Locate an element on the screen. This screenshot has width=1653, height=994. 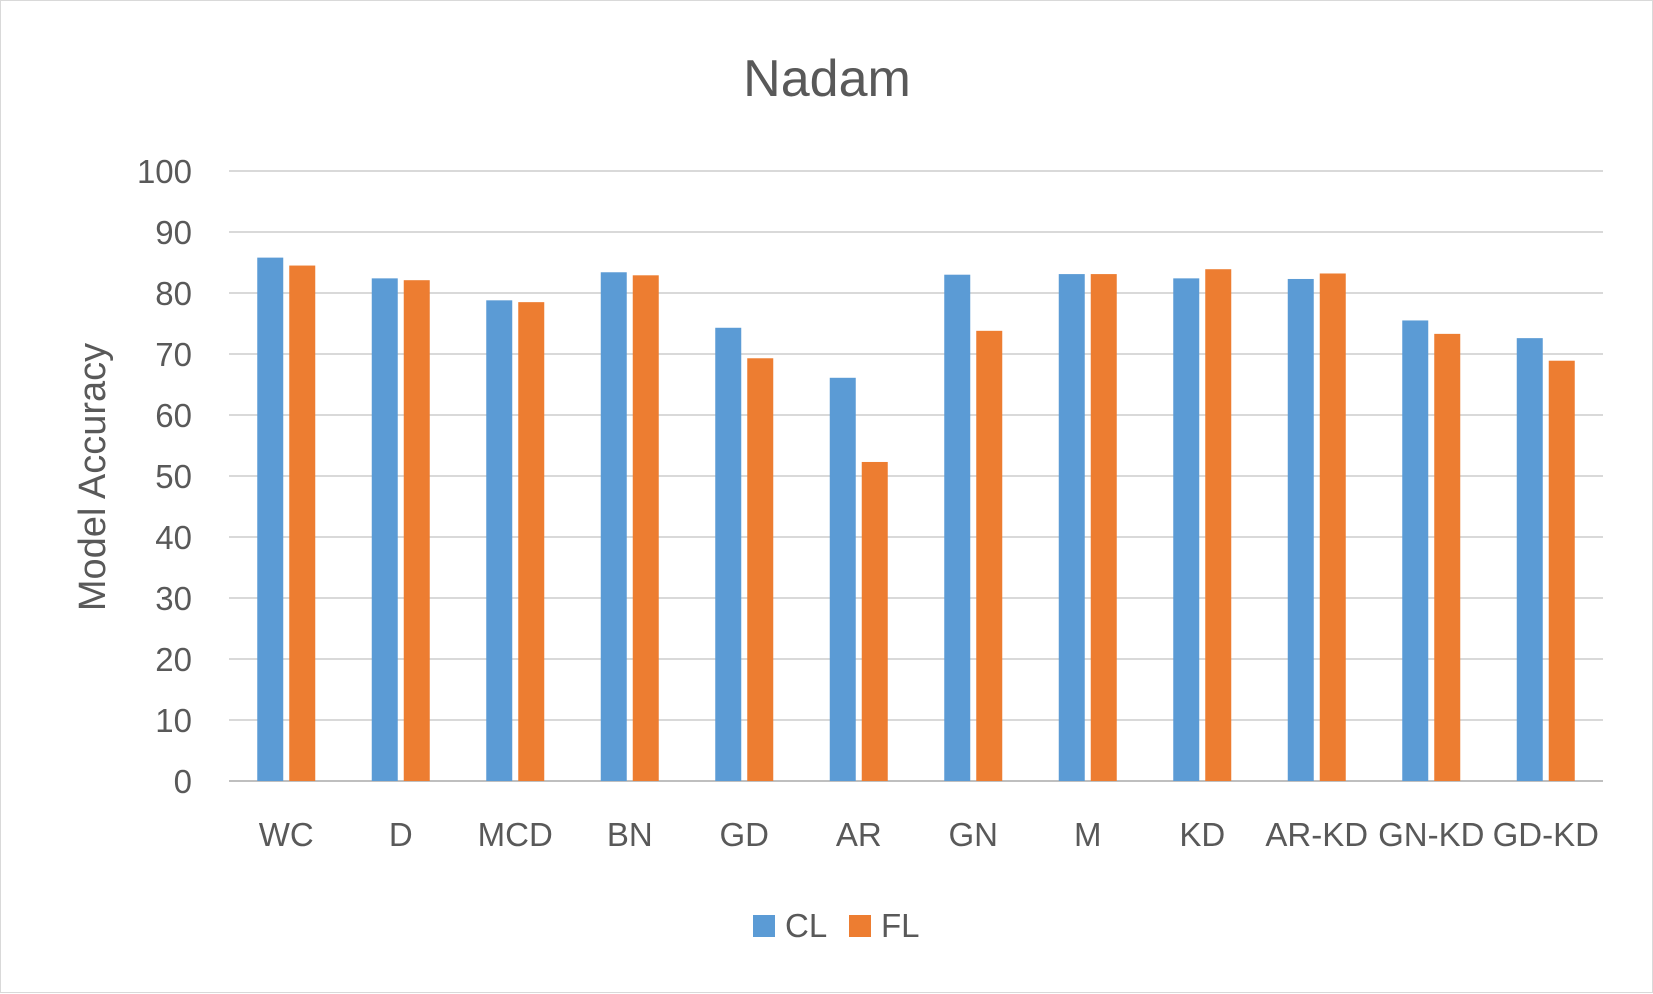
bar-cl-ar is located at coordinates (842, 579).